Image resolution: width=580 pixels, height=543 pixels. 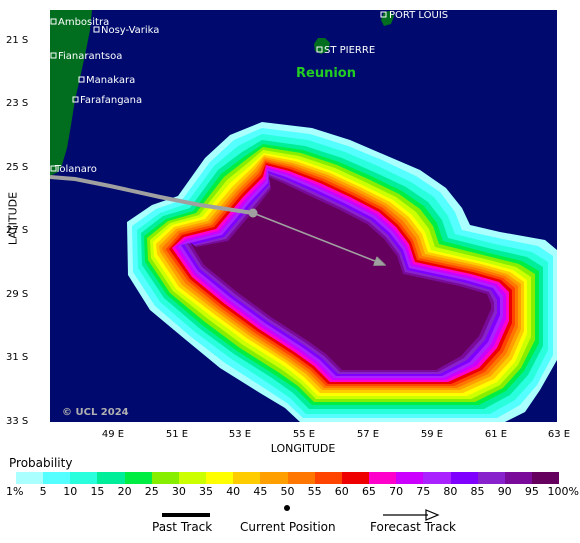 What do you see at coordinates (182, 527) in the screenshot?
I see `past-track-label: Past Track` at bounding box center [182, 527].